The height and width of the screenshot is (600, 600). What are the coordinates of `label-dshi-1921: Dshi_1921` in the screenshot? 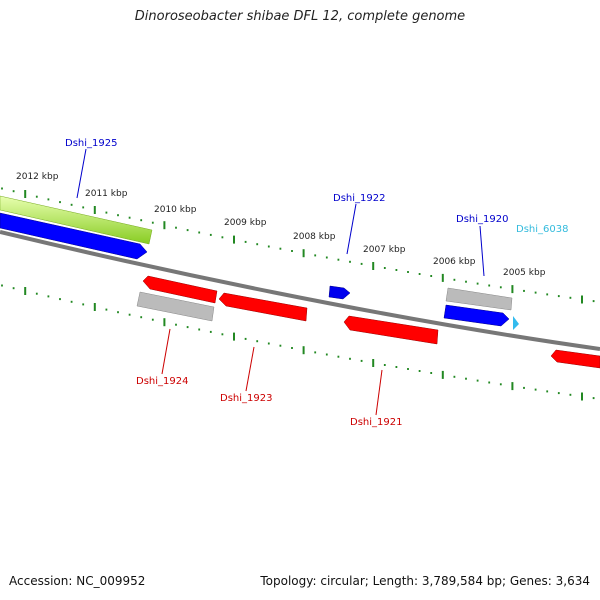 It's located at (376, 422).